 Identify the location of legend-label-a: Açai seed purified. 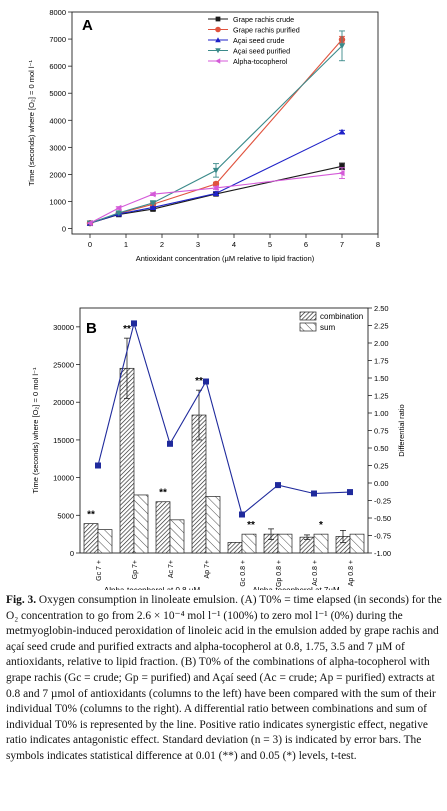
(261, 51).